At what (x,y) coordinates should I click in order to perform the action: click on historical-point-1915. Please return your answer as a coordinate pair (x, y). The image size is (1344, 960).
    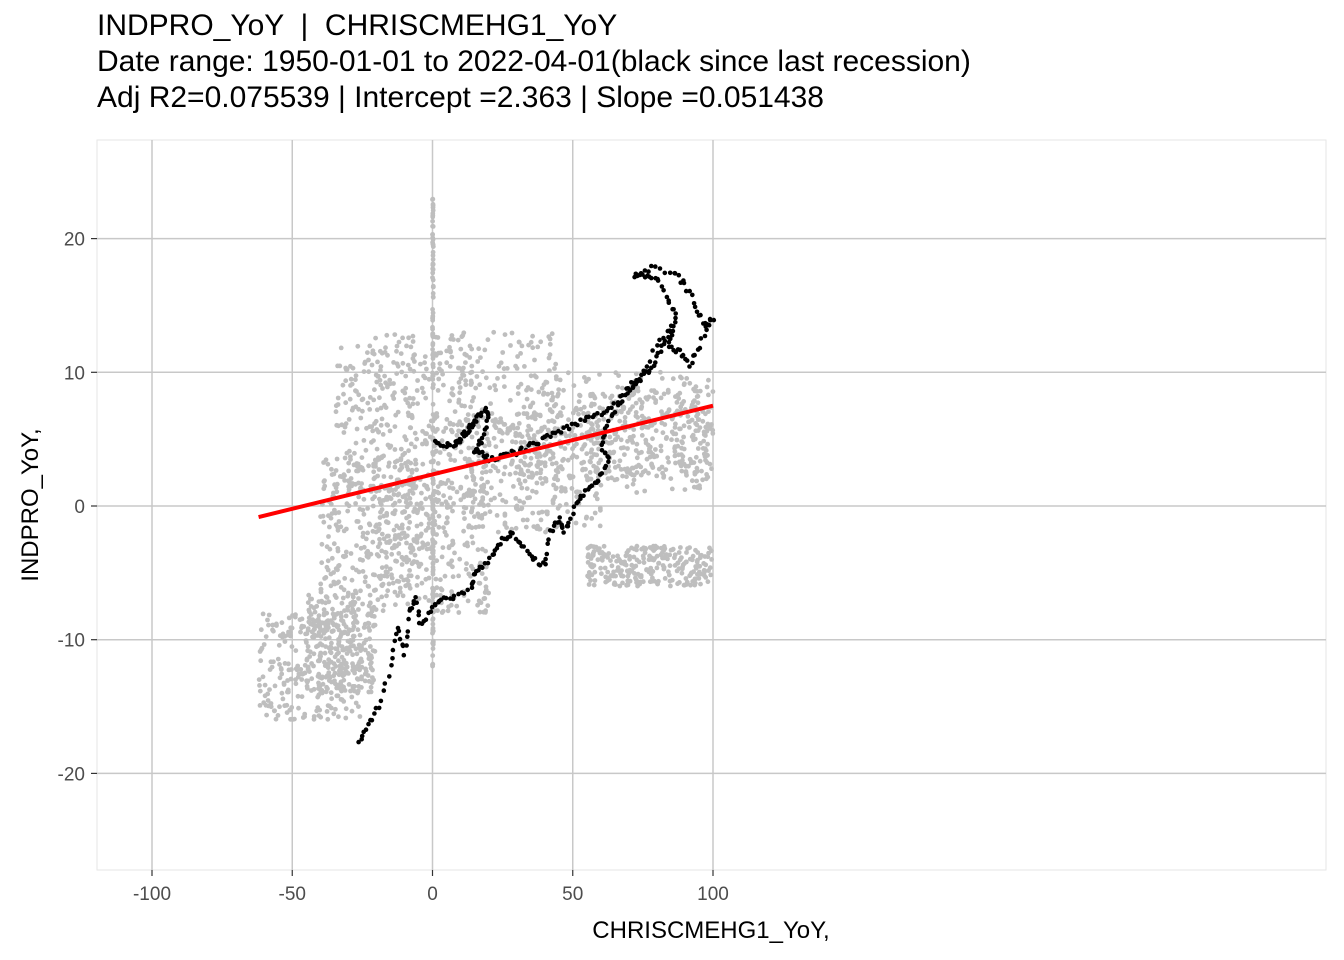
    Looking at the image, I should click on (527, 399).